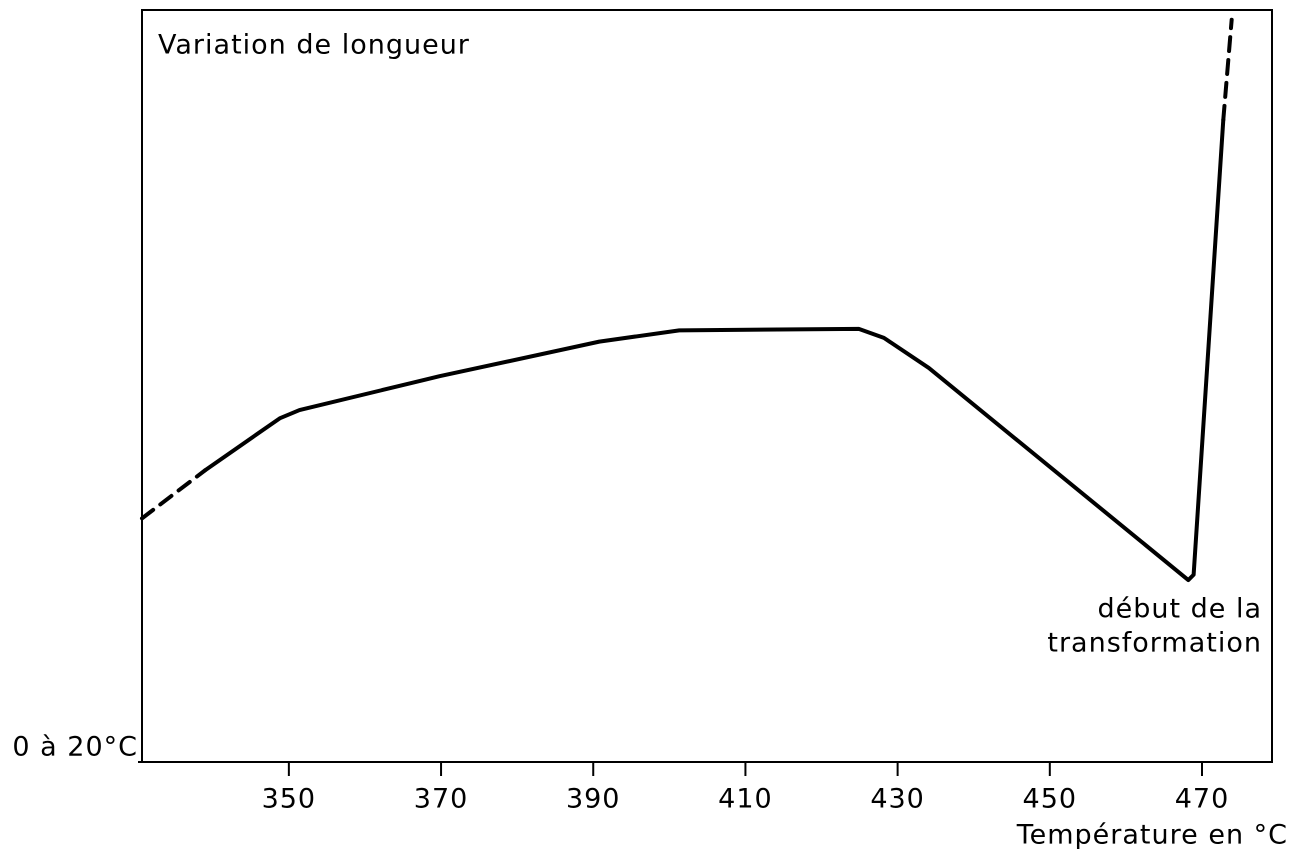 This screenshot has width=1303, height=861. What do you see at coordinates (75, 747) in the screenshot?
I see `y-tick-label: 0 à 20°C` at bounding box center [75, 747].